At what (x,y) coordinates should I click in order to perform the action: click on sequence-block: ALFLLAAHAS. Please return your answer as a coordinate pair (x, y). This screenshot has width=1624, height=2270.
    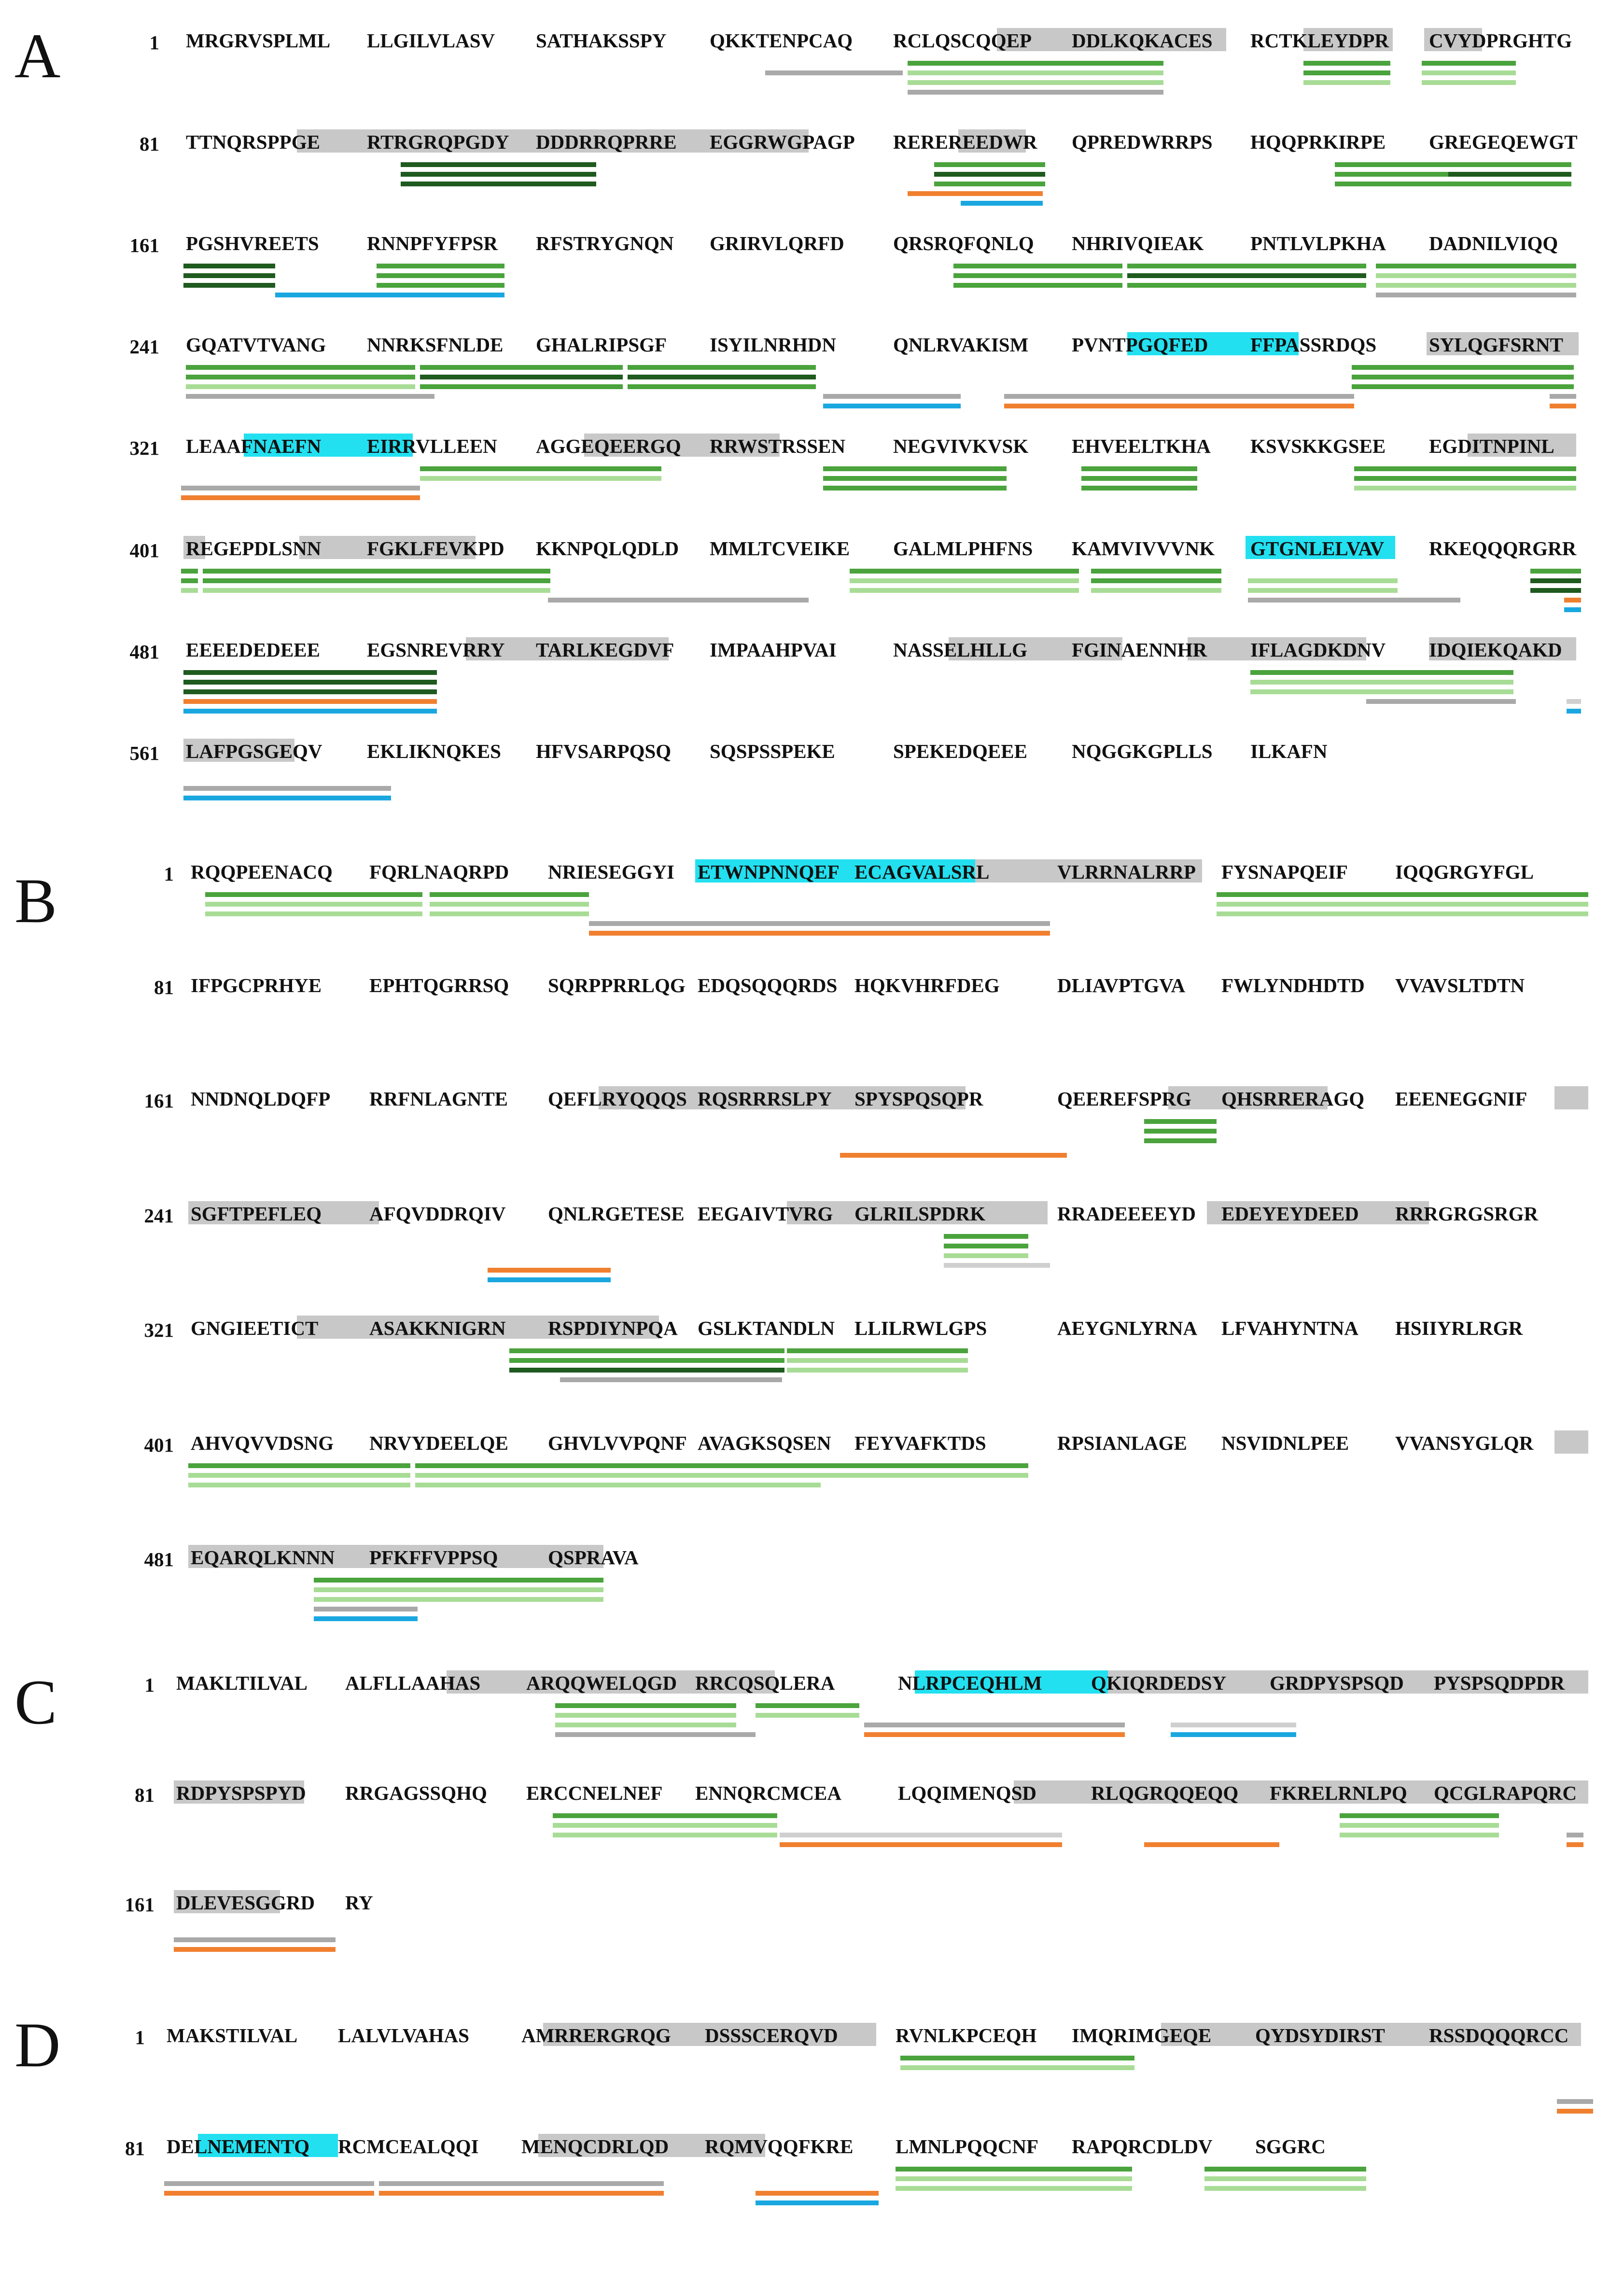
    Looking at the image, I should click on (413, 1683).